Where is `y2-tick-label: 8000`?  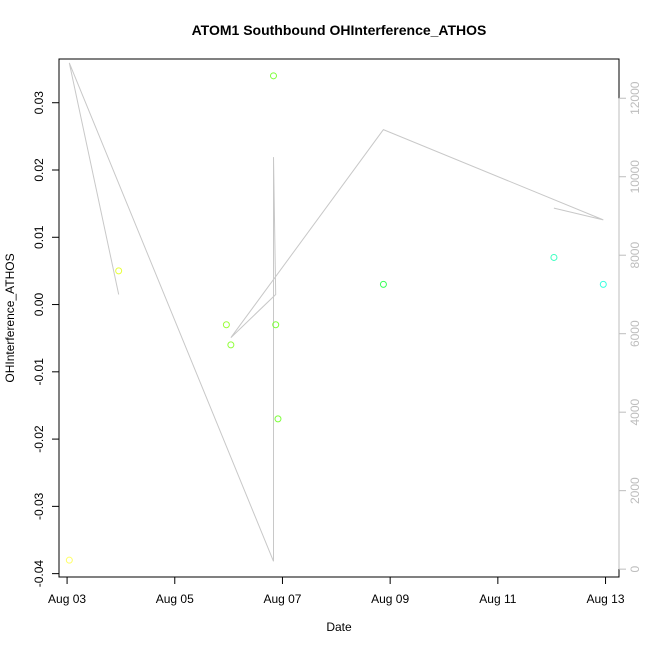
y2-tick-label: 8000 is located at coordinates (635, 255).